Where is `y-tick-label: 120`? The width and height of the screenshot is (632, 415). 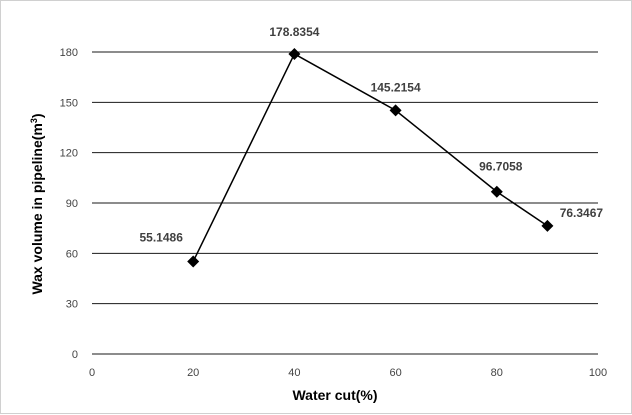 y-tick-label: 120 is located at coordinates (69, 154).